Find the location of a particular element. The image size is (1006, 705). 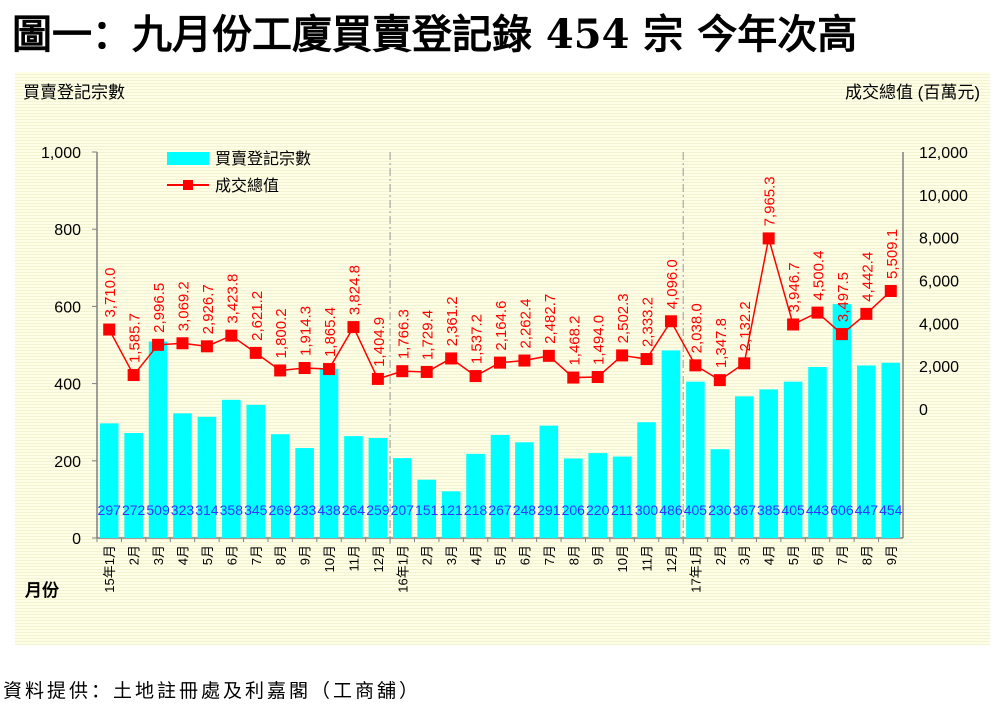

bar-value-label: 438 is located at coordinates (329, 510).